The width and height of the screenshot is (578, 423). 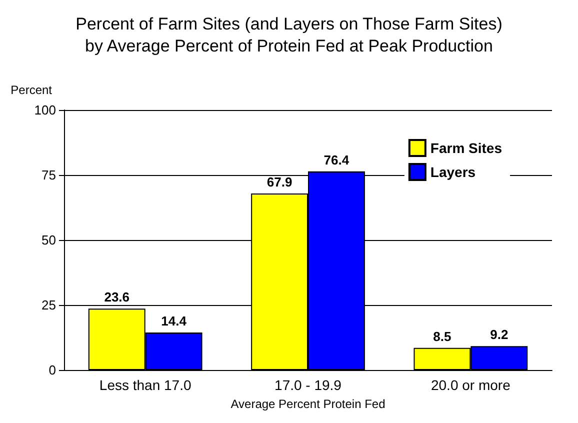 I want to click on y-tick-label: 50, so click(x=49, y=240).